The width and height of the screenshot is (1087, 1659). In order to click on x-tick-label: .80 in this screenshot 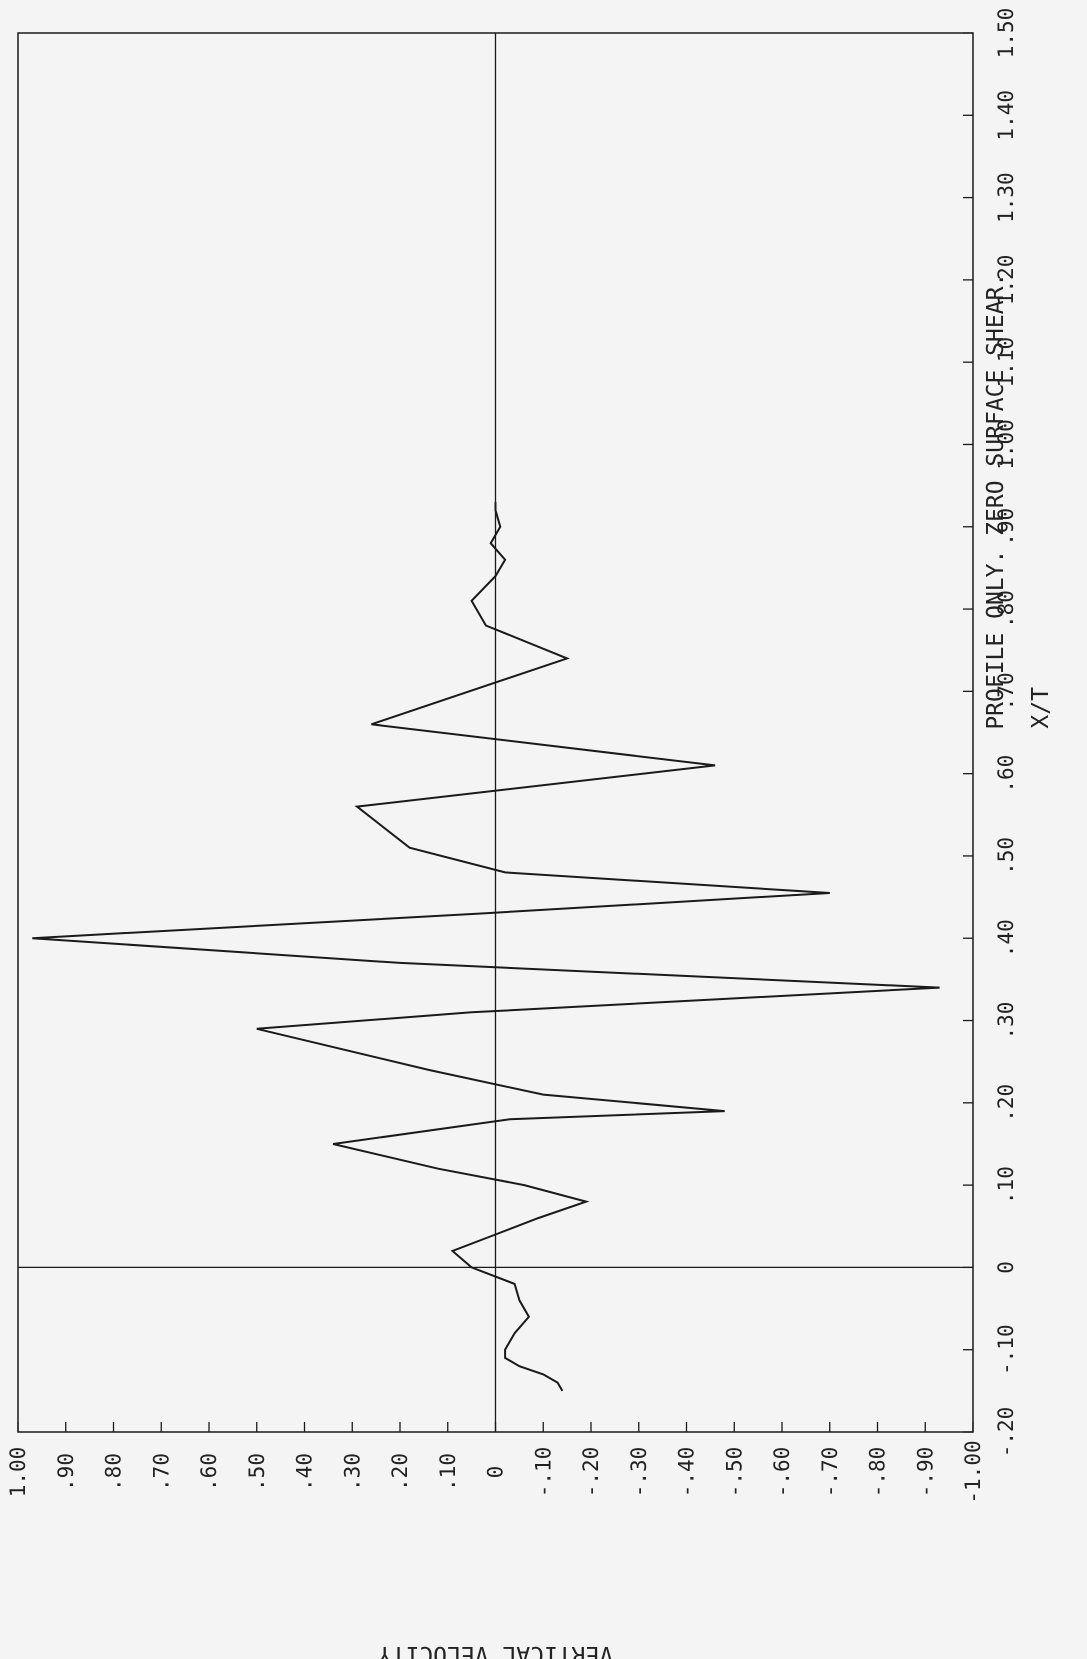, I will do `click(1006, 609)`.